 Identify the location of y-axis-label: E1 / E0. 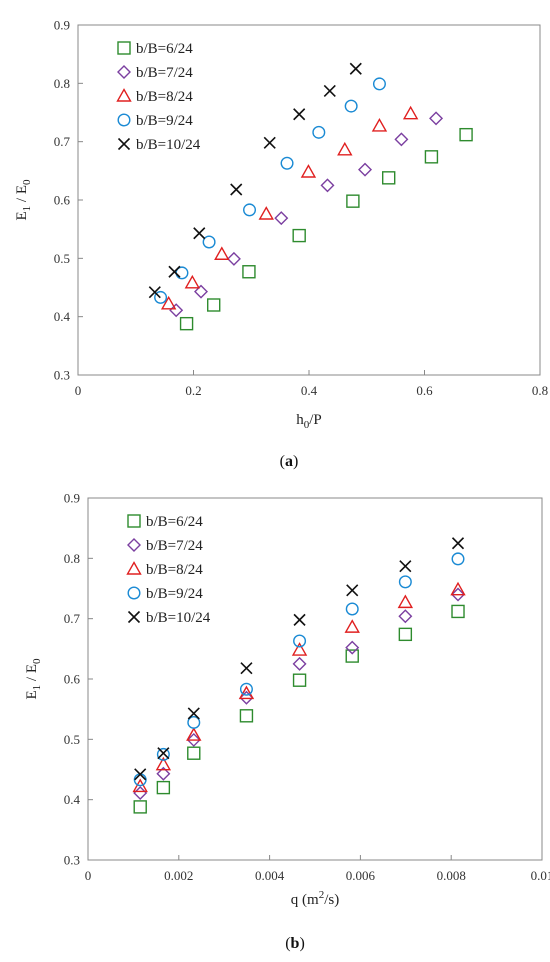
(23, 200).